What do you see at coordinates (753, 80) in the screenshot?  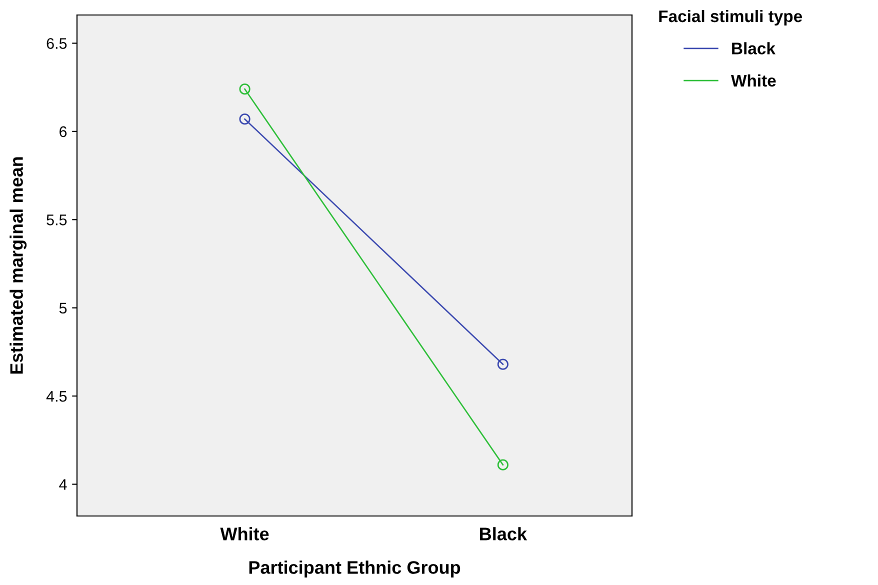 I see `legend-label: White` at bounding box center [753, 80].